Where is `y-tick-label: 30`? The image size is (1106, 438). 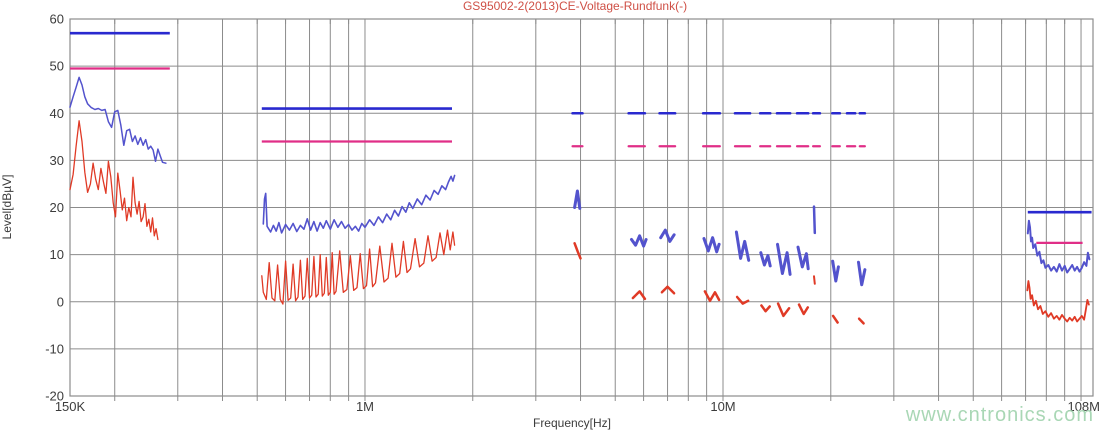 y-tick-label: 30 is located at coordinates (57, 160).